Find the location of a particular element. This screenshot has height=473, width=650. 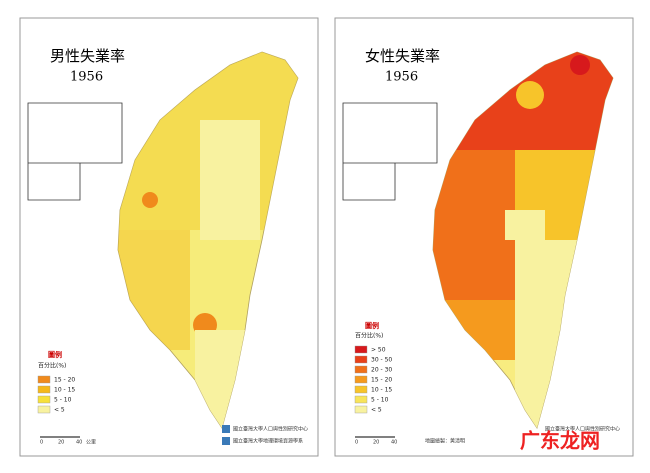

map-title: 男性失業率 is located at coordinates (87, 56).